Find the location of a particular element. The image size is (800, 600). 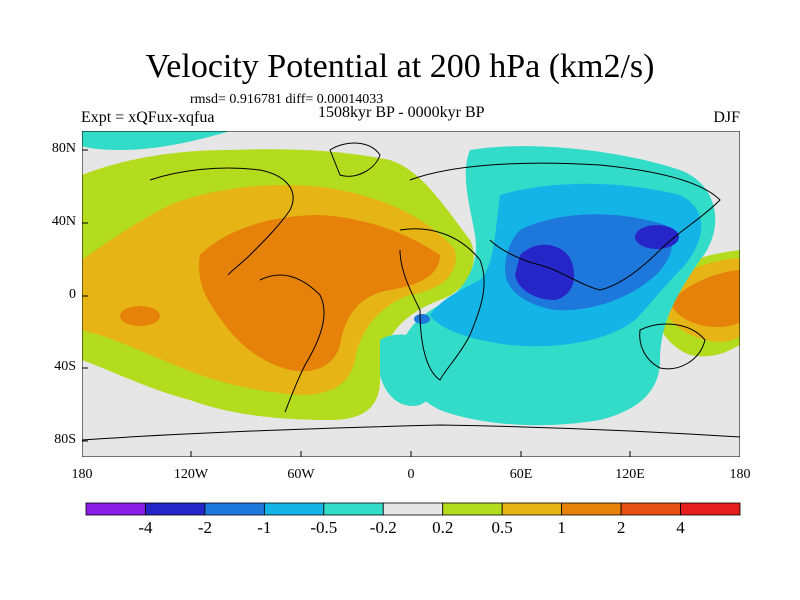

season-label: DJF is located at coordinates (726, 117).